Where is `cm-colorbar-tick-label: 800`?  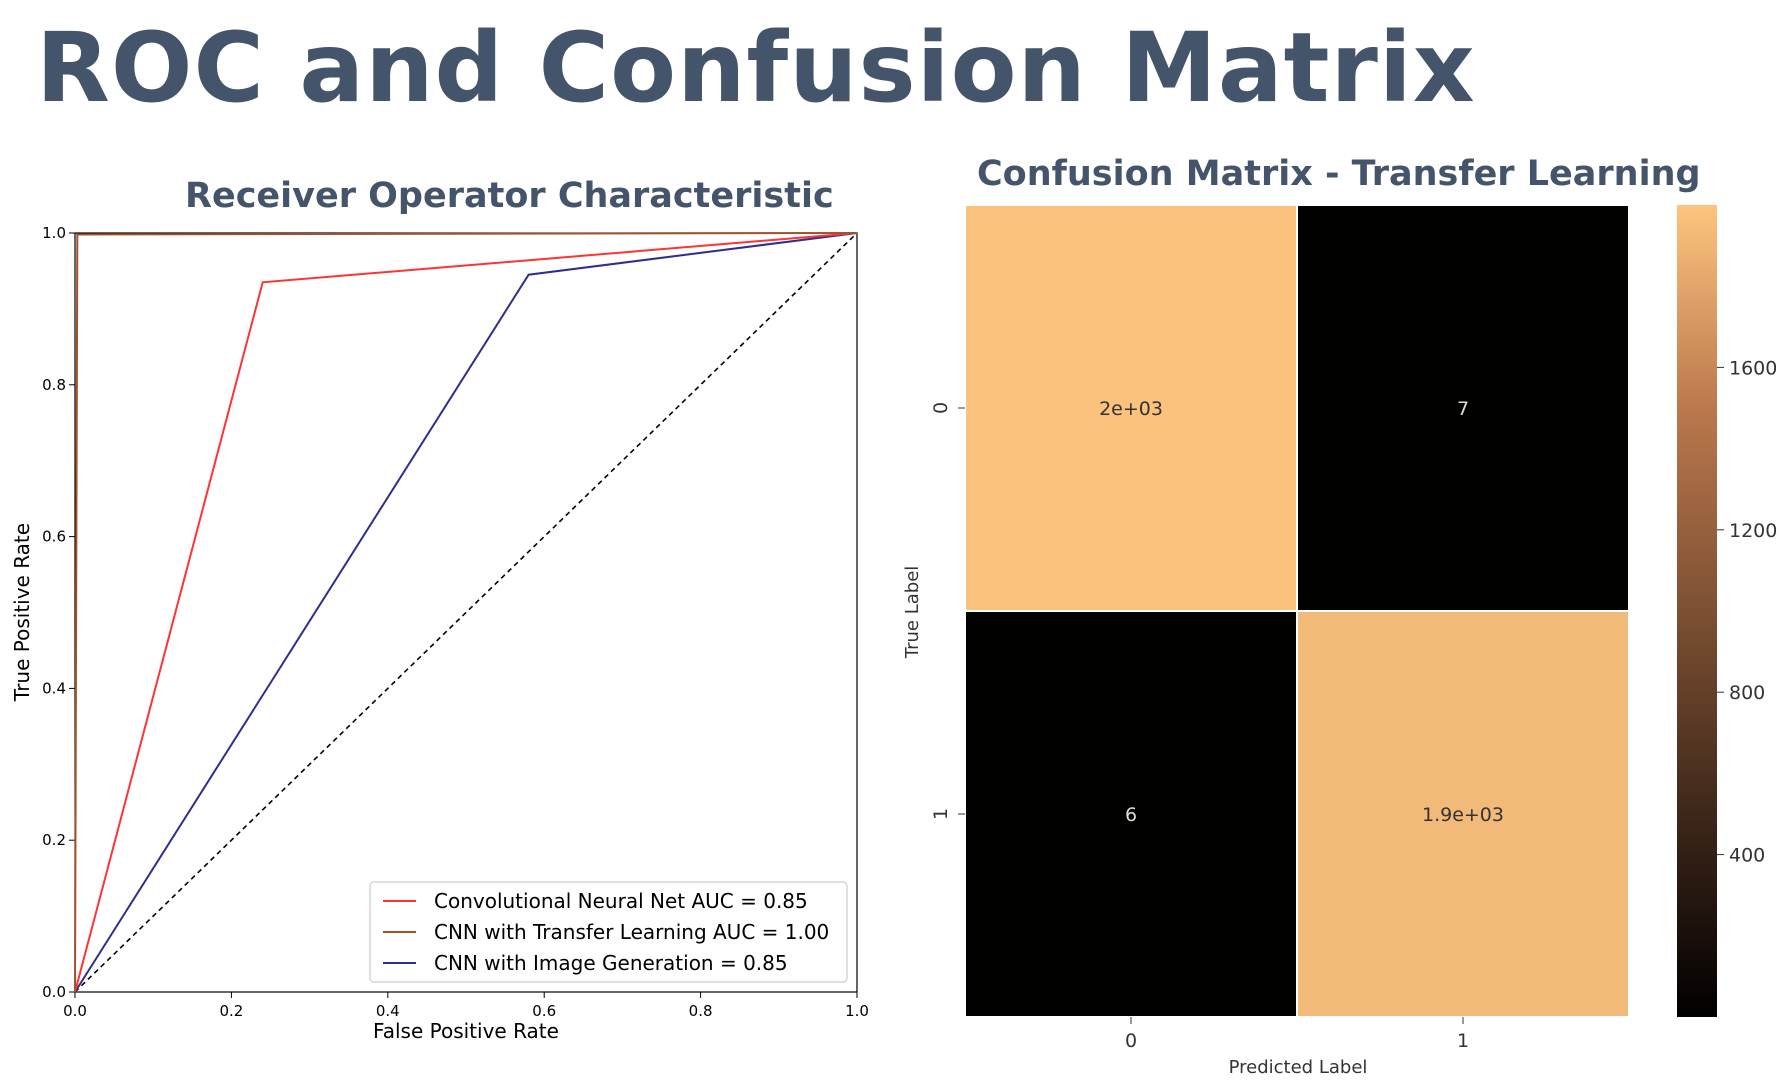 cm-colorbar-tick-label: 800 is located at coordinates (1747, 693).